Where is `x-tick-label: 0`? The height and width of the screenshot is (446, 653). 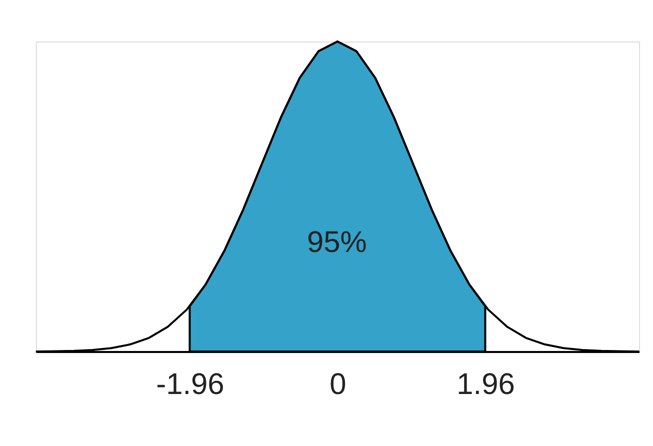
x-tick-label: 0 is located at coordinates (338, 384).